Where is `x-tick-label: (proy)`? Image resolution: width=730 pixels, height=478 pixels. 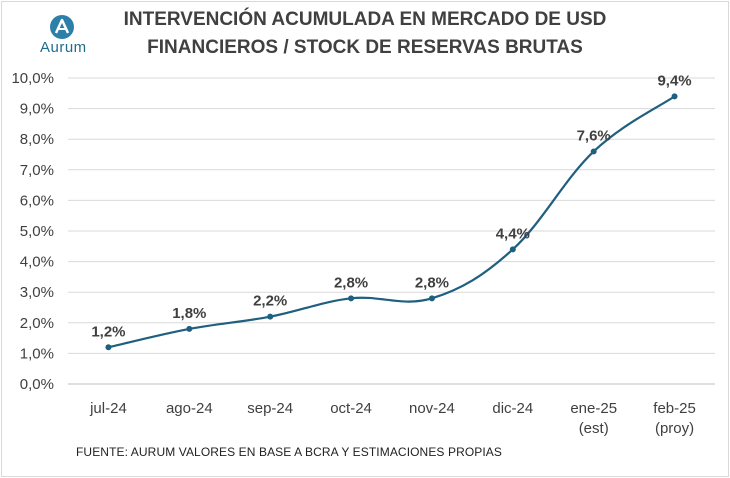 x-tick-label: (proy) is located at coordinates (674, 428).